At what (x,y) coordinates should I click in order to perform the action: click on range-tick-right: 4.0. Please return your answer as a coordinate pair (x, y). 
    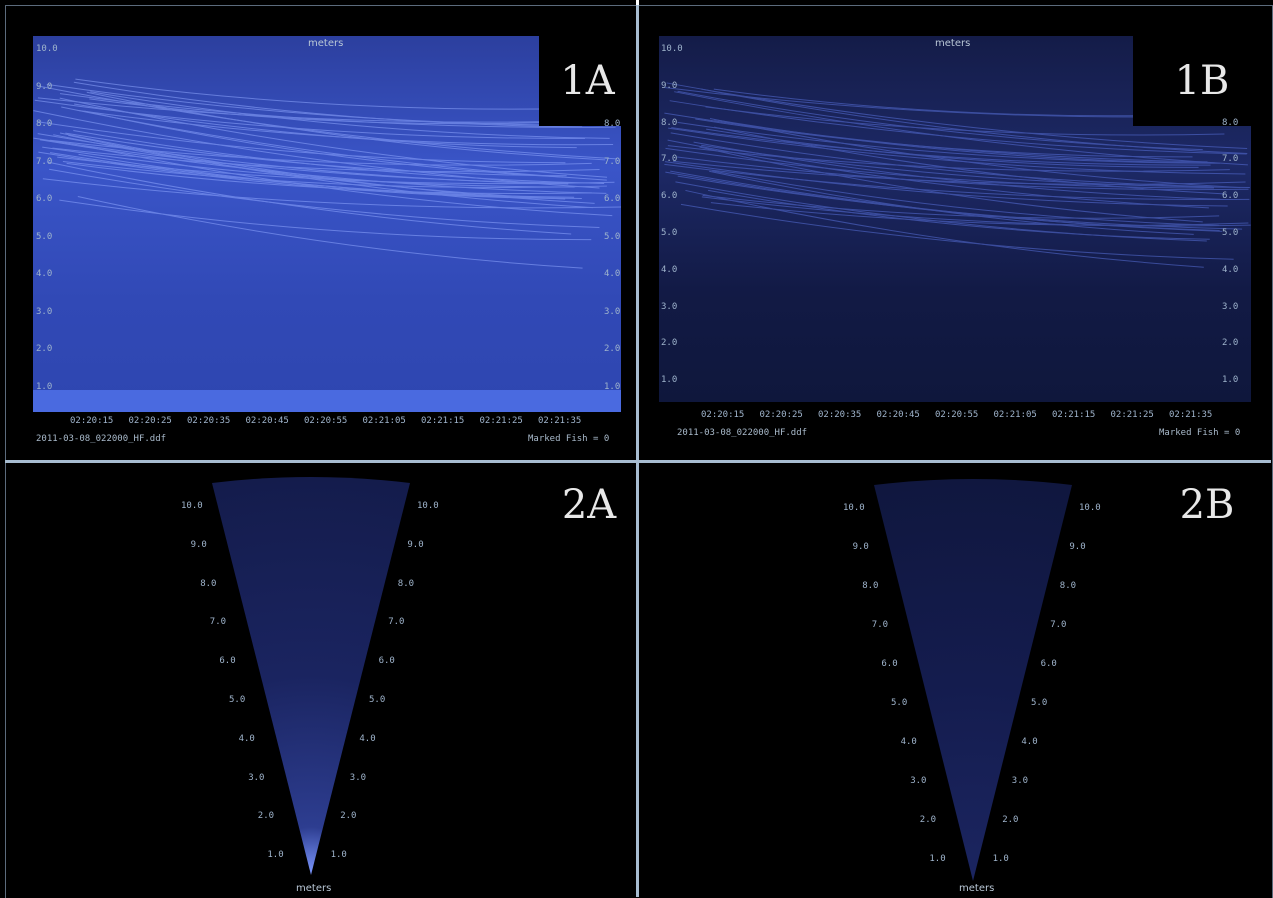
    Looking at the image, I should click on (367, 738).